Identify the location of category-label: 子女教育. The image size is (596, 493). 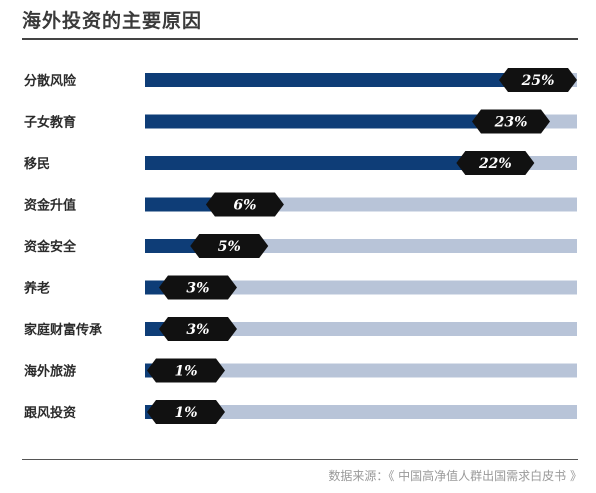
(50, 123).